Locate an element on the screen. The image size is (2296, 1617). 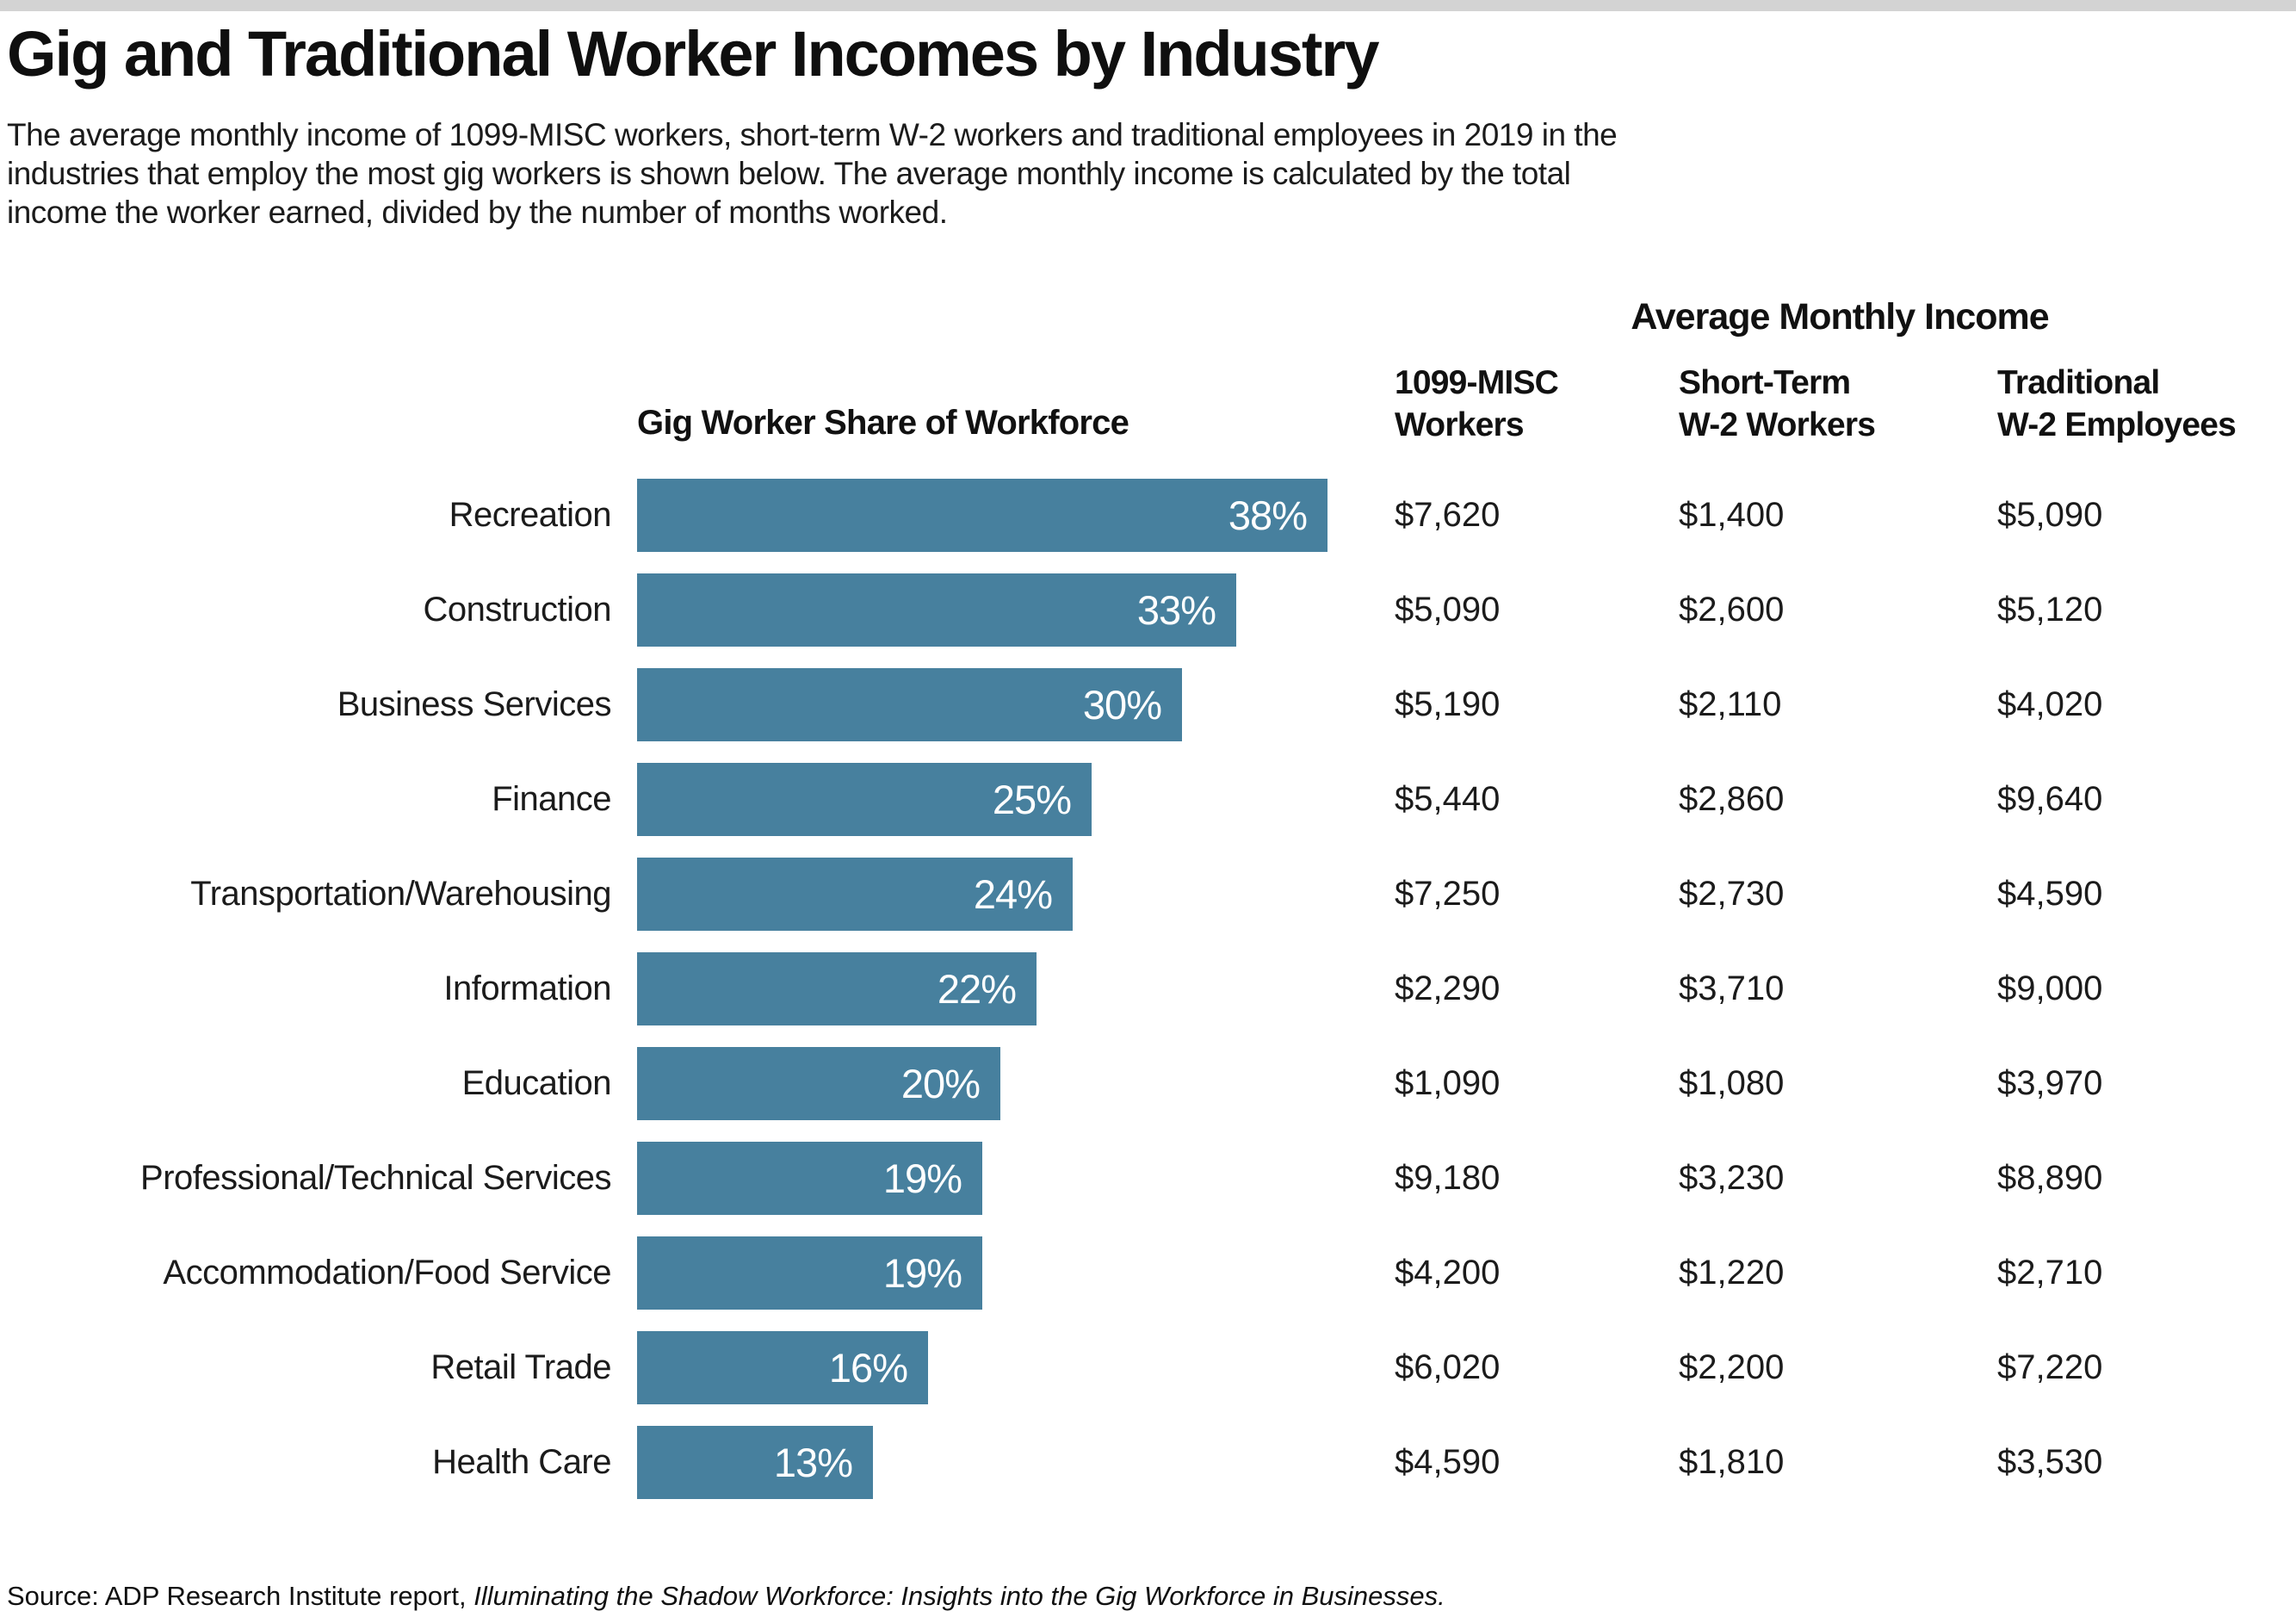
income-short-term-w2-value: $3,230 is located at coordinates (1732, 1178).